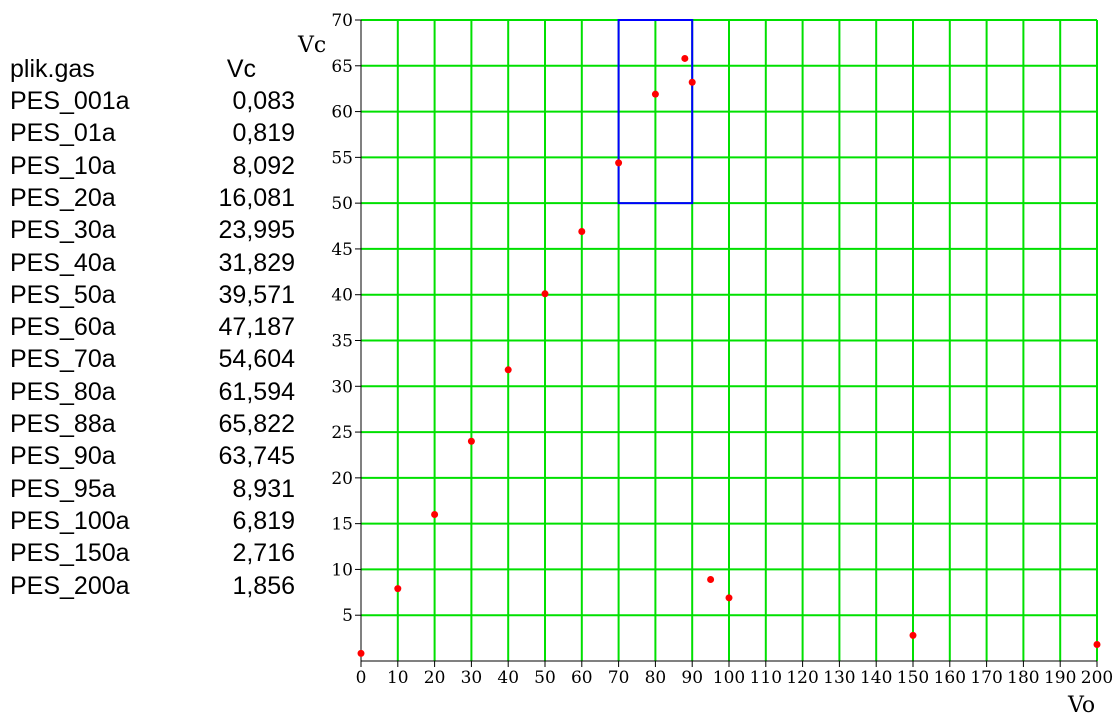  What do you see at coordinates (545, 678) in the screenshot?
I see `x-tick-label: 50` at bounding box center [545, 678].